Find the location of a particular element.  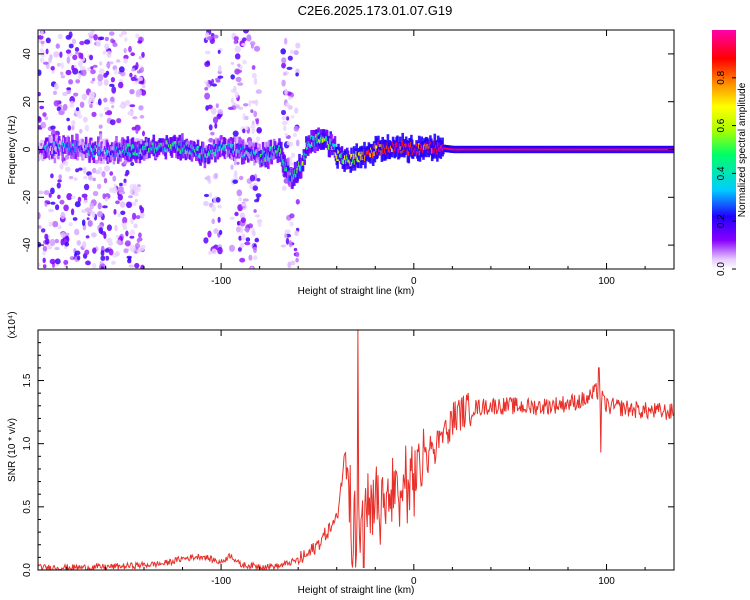

colorbar-gradient is located at coordinates (724, 149).